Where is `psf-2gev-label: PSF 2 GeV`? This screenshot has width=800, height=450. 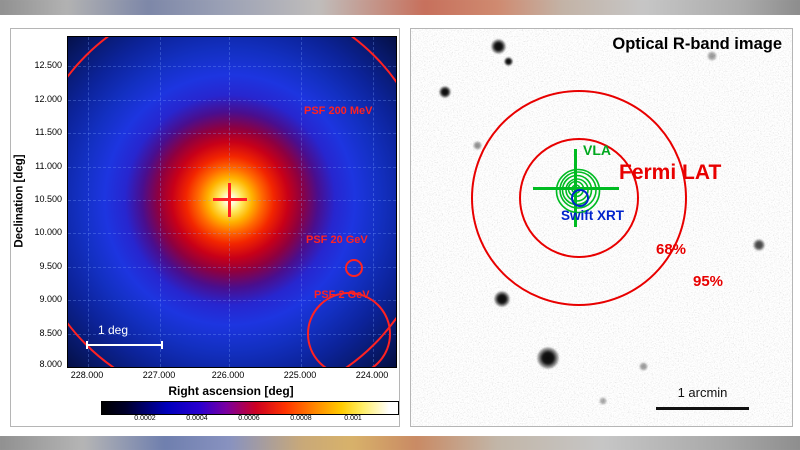
psf-2gev-label: PSF 2 GeV is located at coordinates (342, 295).